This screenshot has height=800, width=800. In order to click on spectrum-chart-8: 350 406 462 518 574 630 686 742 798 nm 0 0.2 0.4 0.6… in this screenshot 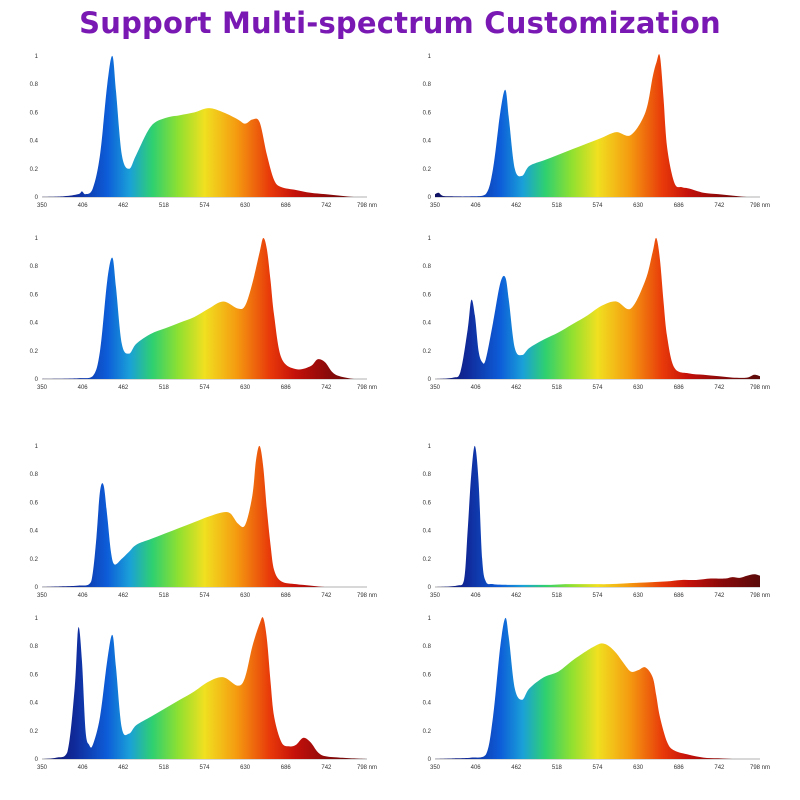, I will do `click(592, 694)`.